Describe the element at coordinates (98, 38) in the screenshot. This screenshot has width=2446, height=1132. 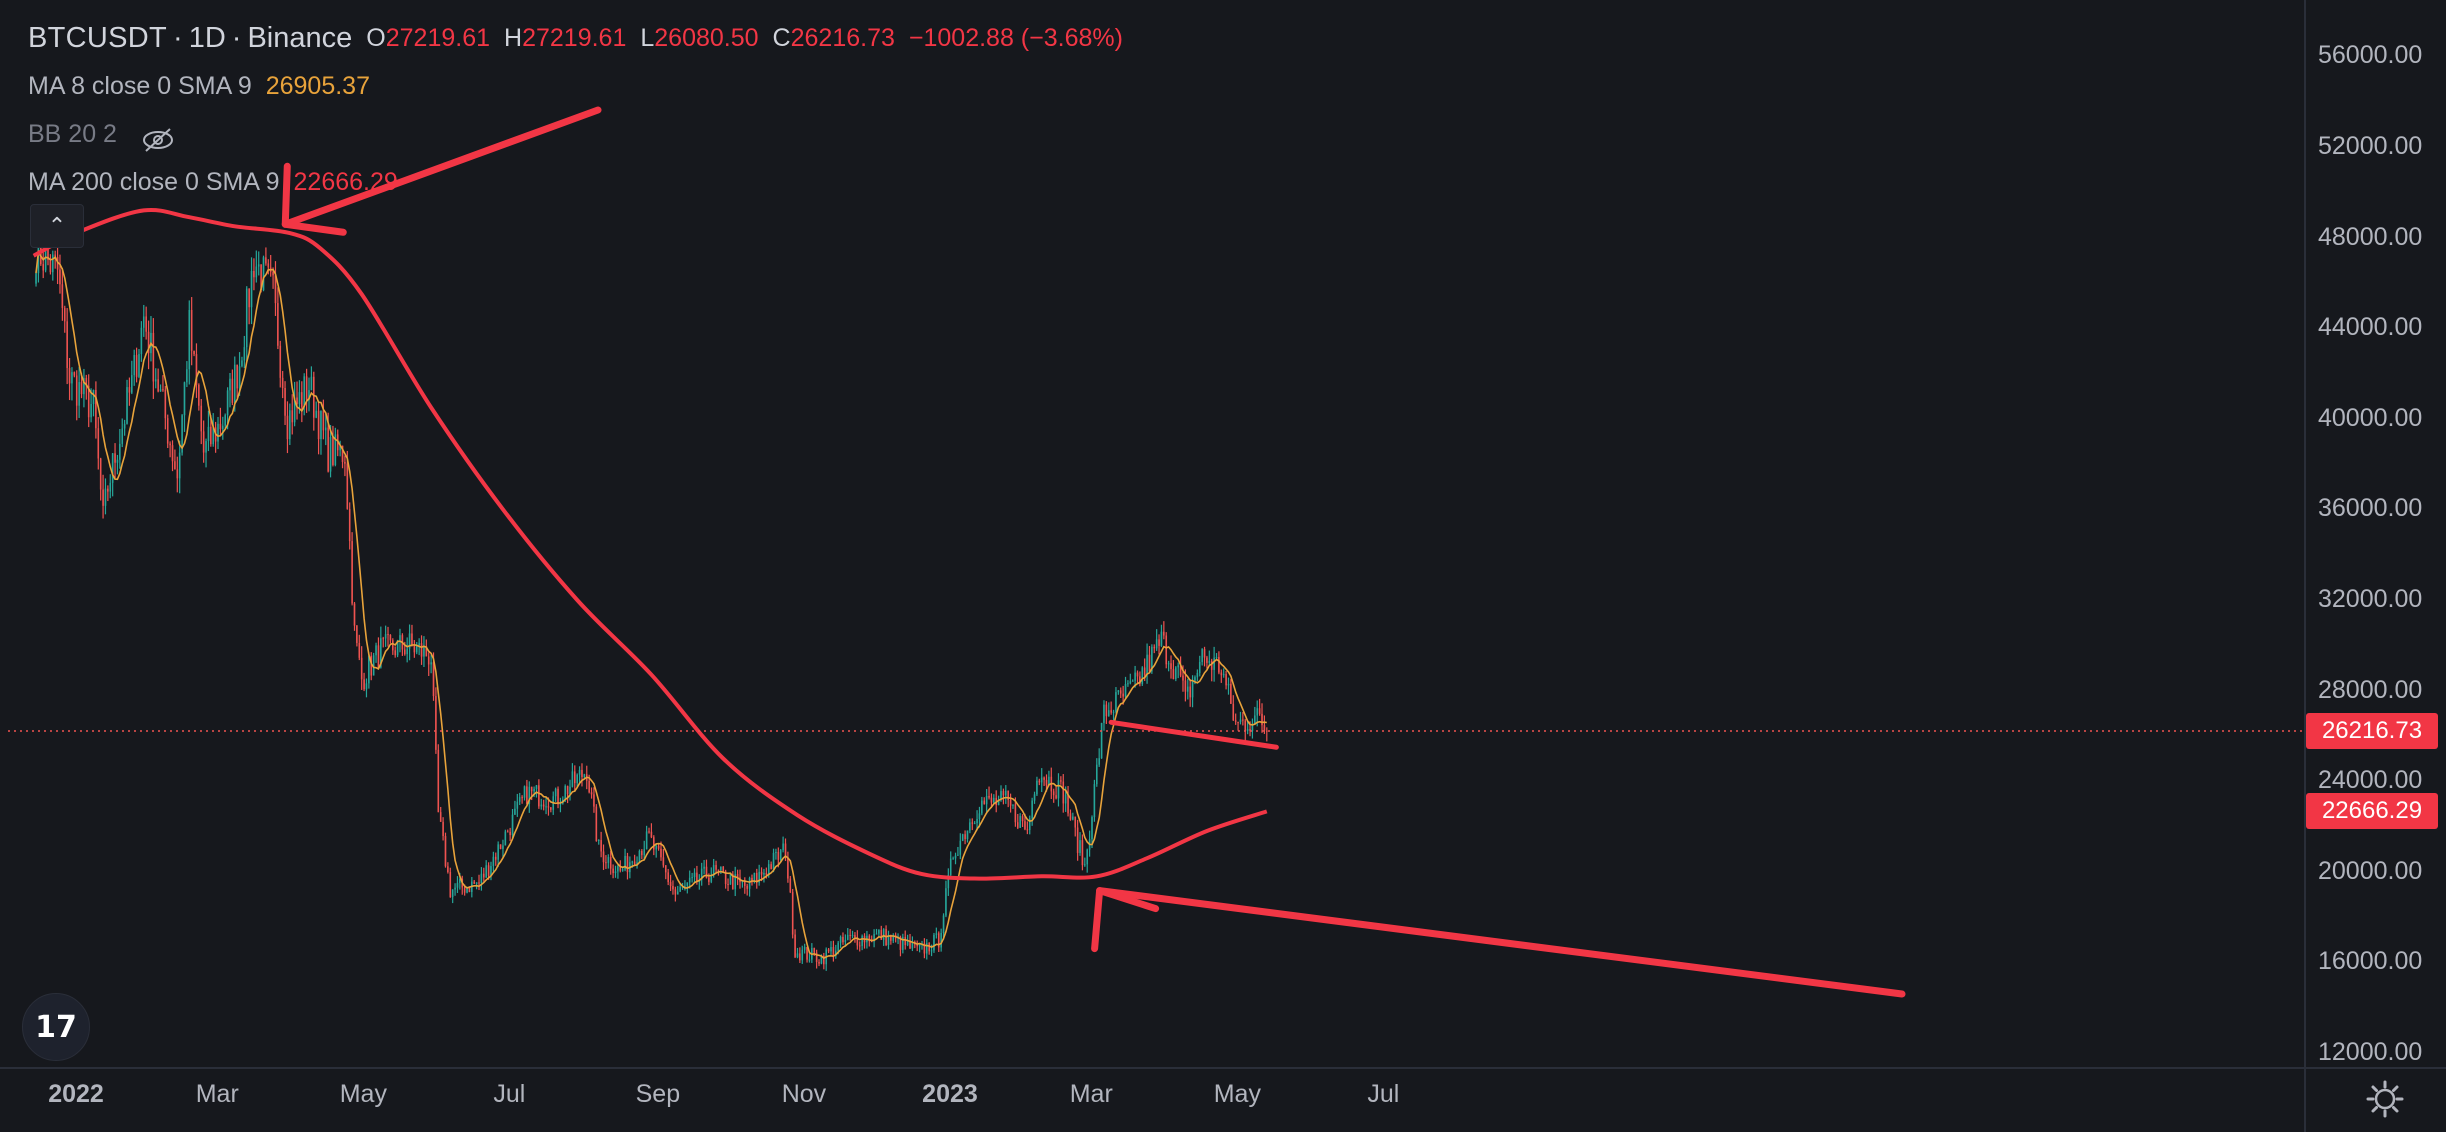
I see `symbol-name: BTCUSDT` at that location.